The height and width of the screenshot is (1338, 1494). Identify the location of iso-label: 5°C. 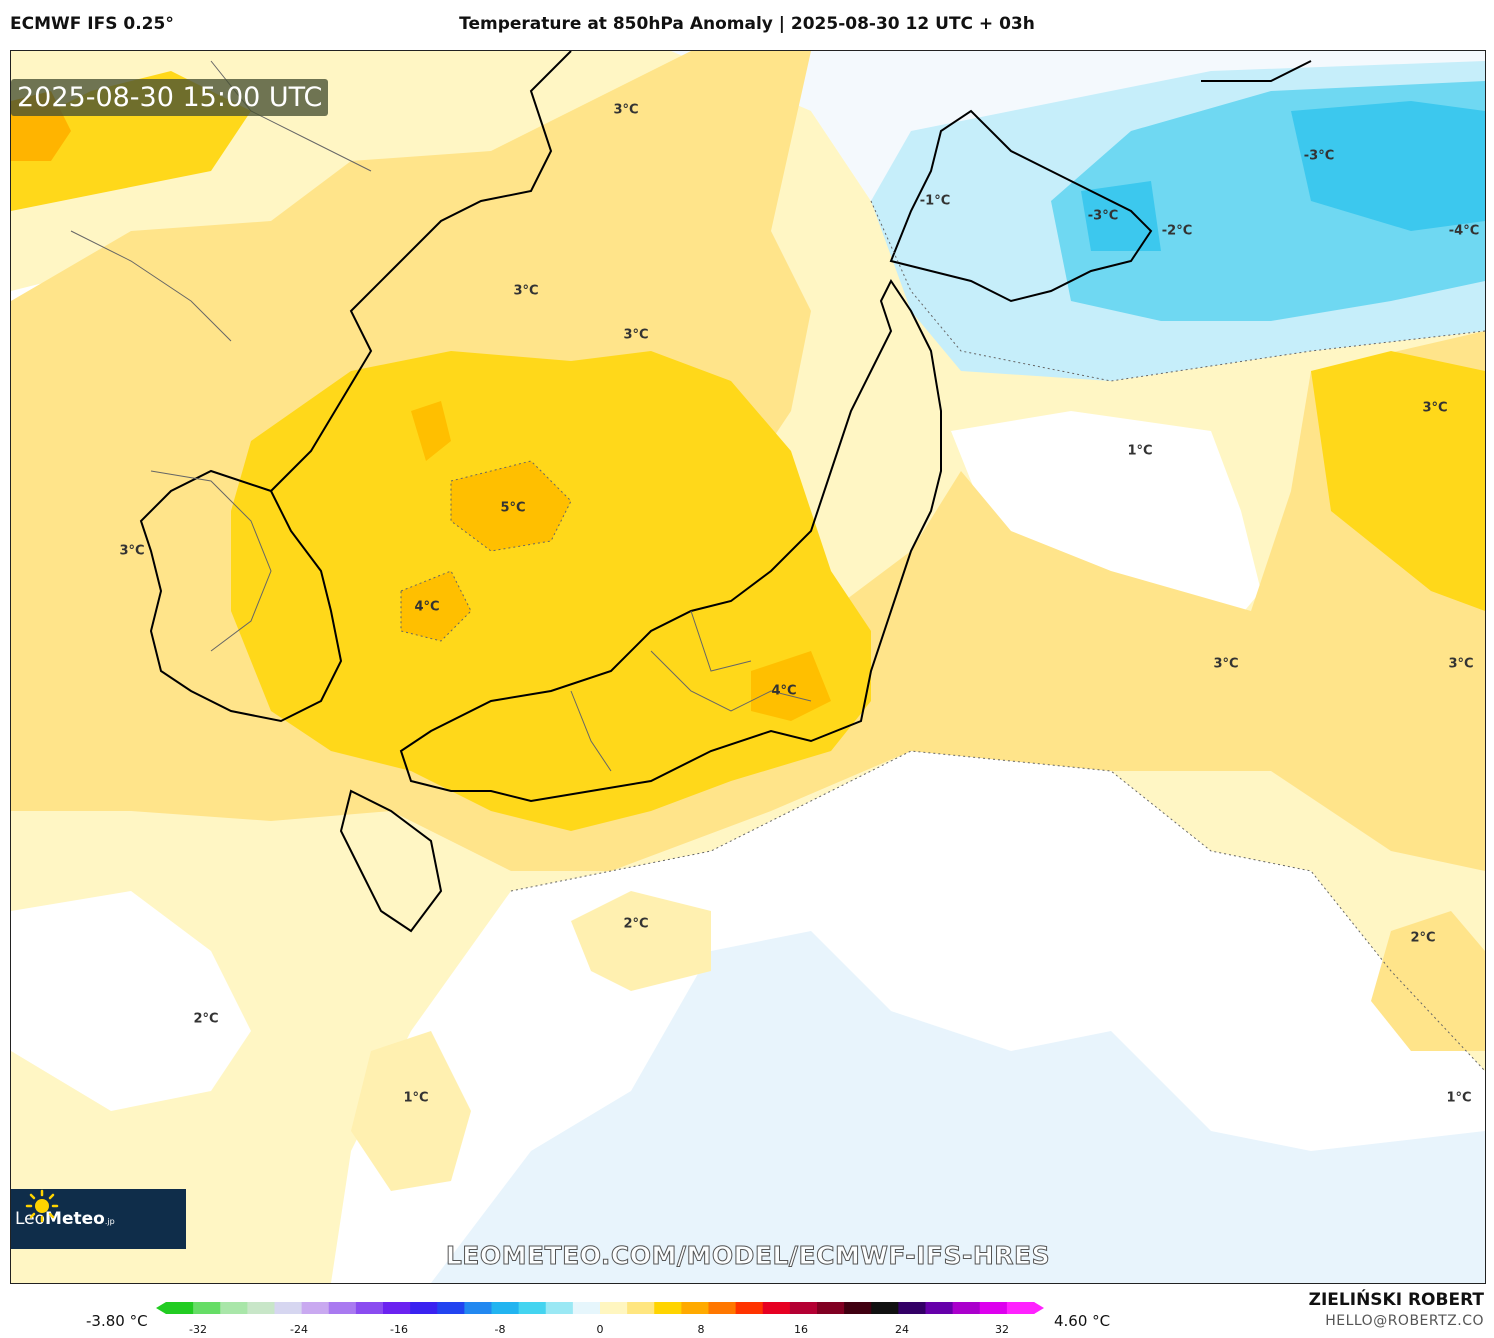
(513, 508).